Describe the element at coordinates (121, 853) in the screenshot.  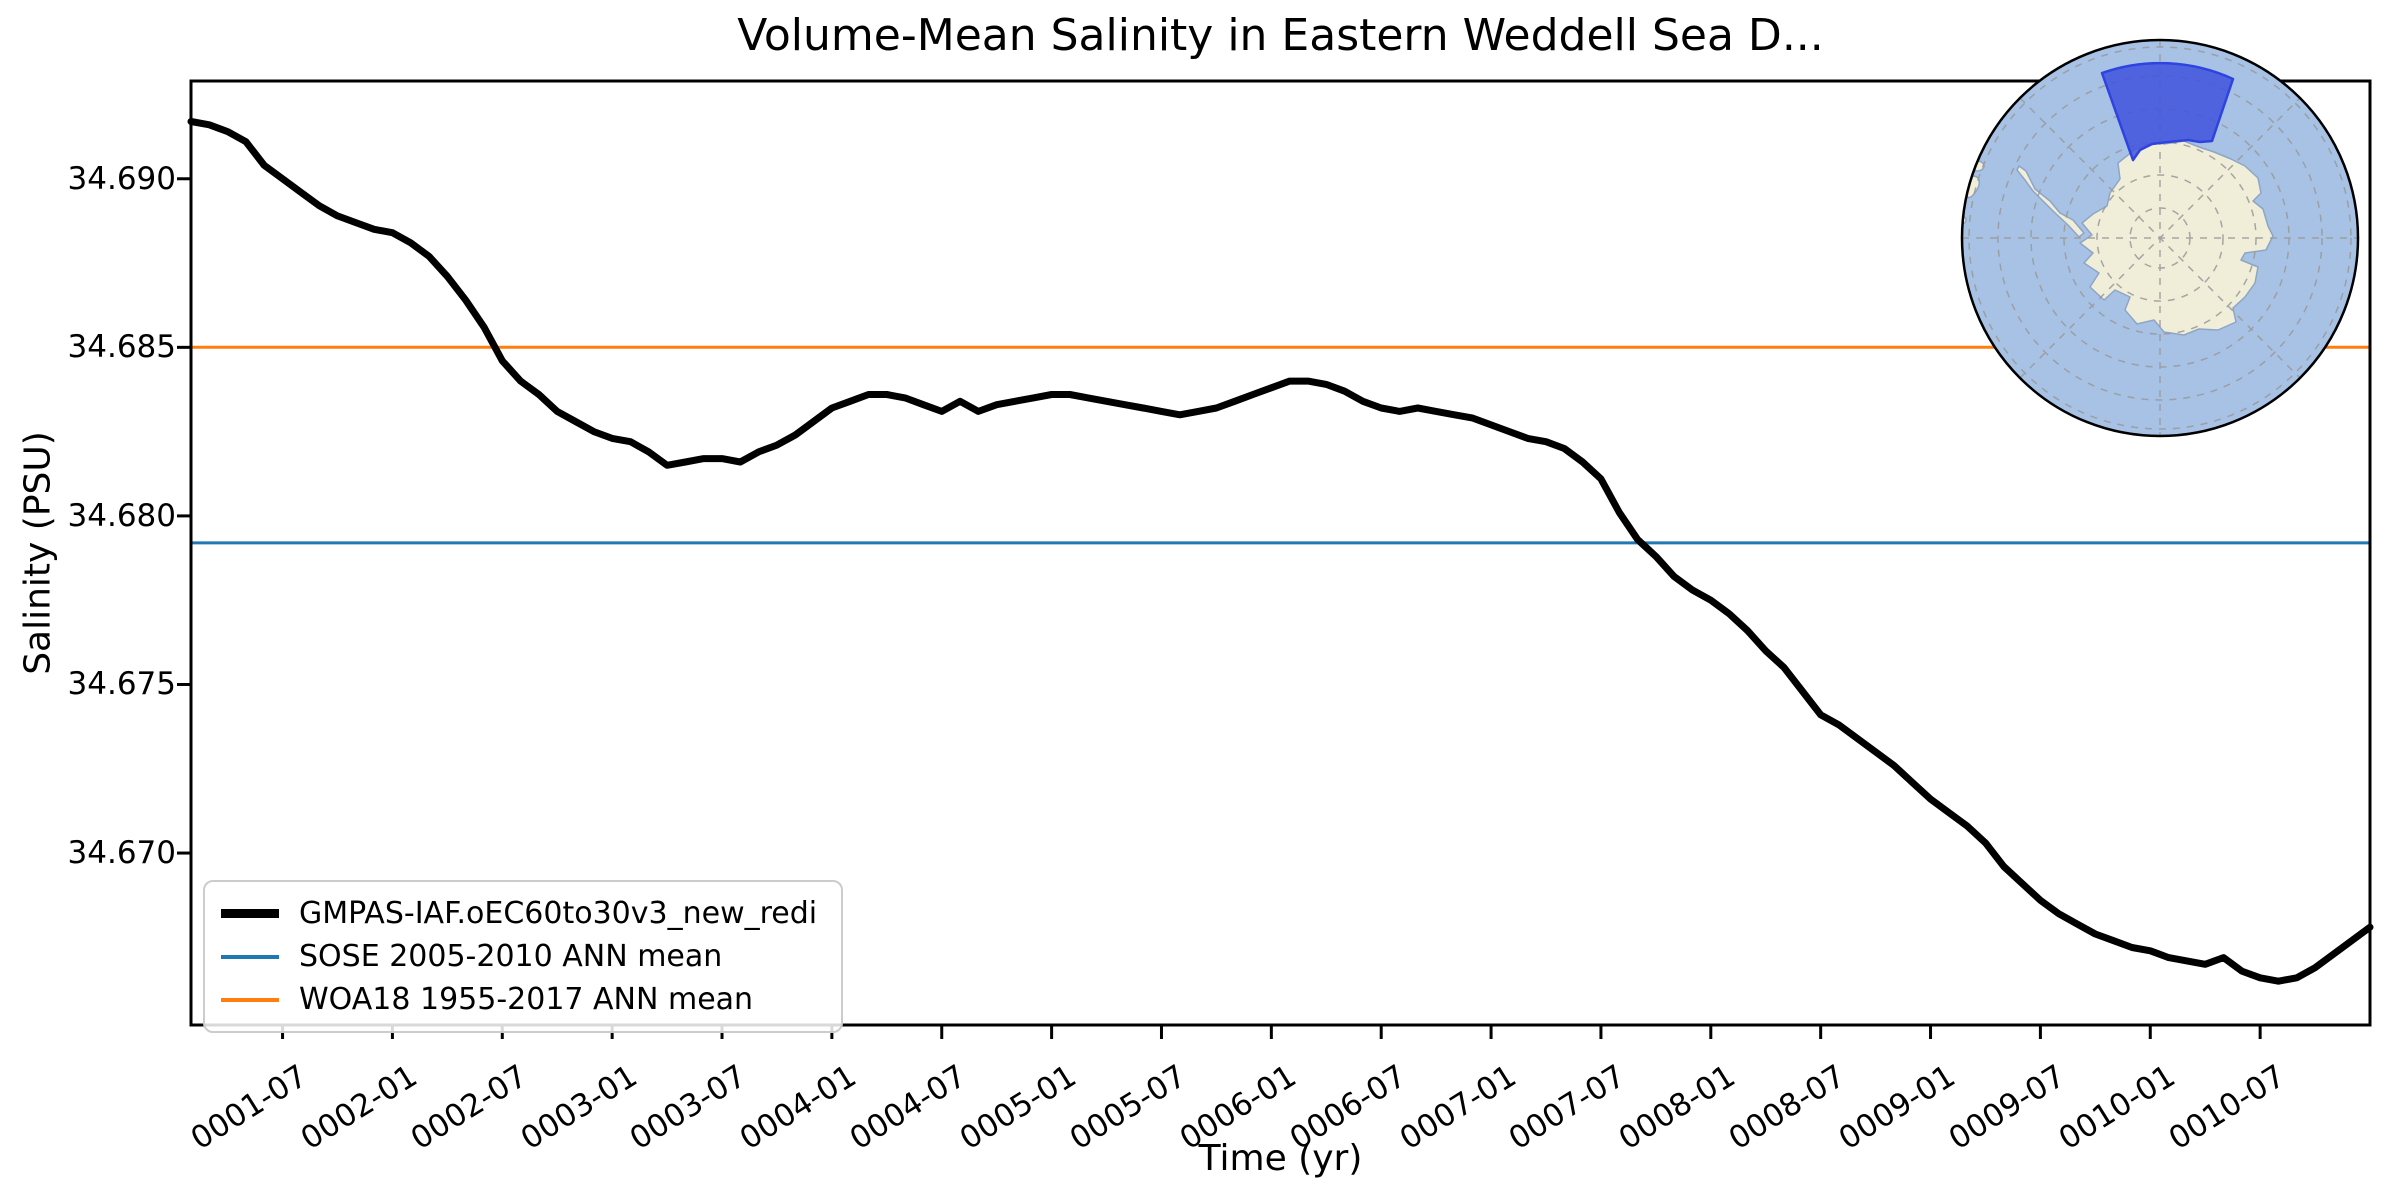
I see `y-tick-label: 34.670` at that location.